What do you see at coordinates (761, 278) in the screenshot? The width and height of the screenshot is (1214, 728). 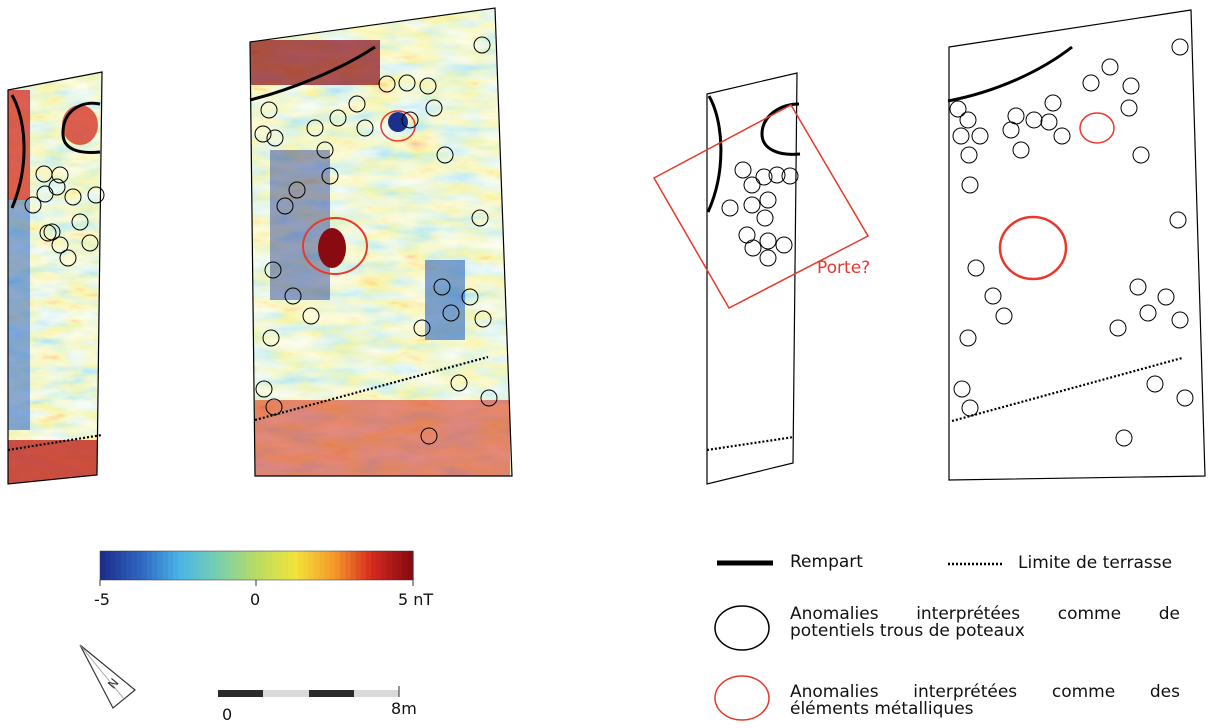 I see `interpretation-west: Porte?` at bounding box center [761, 278].